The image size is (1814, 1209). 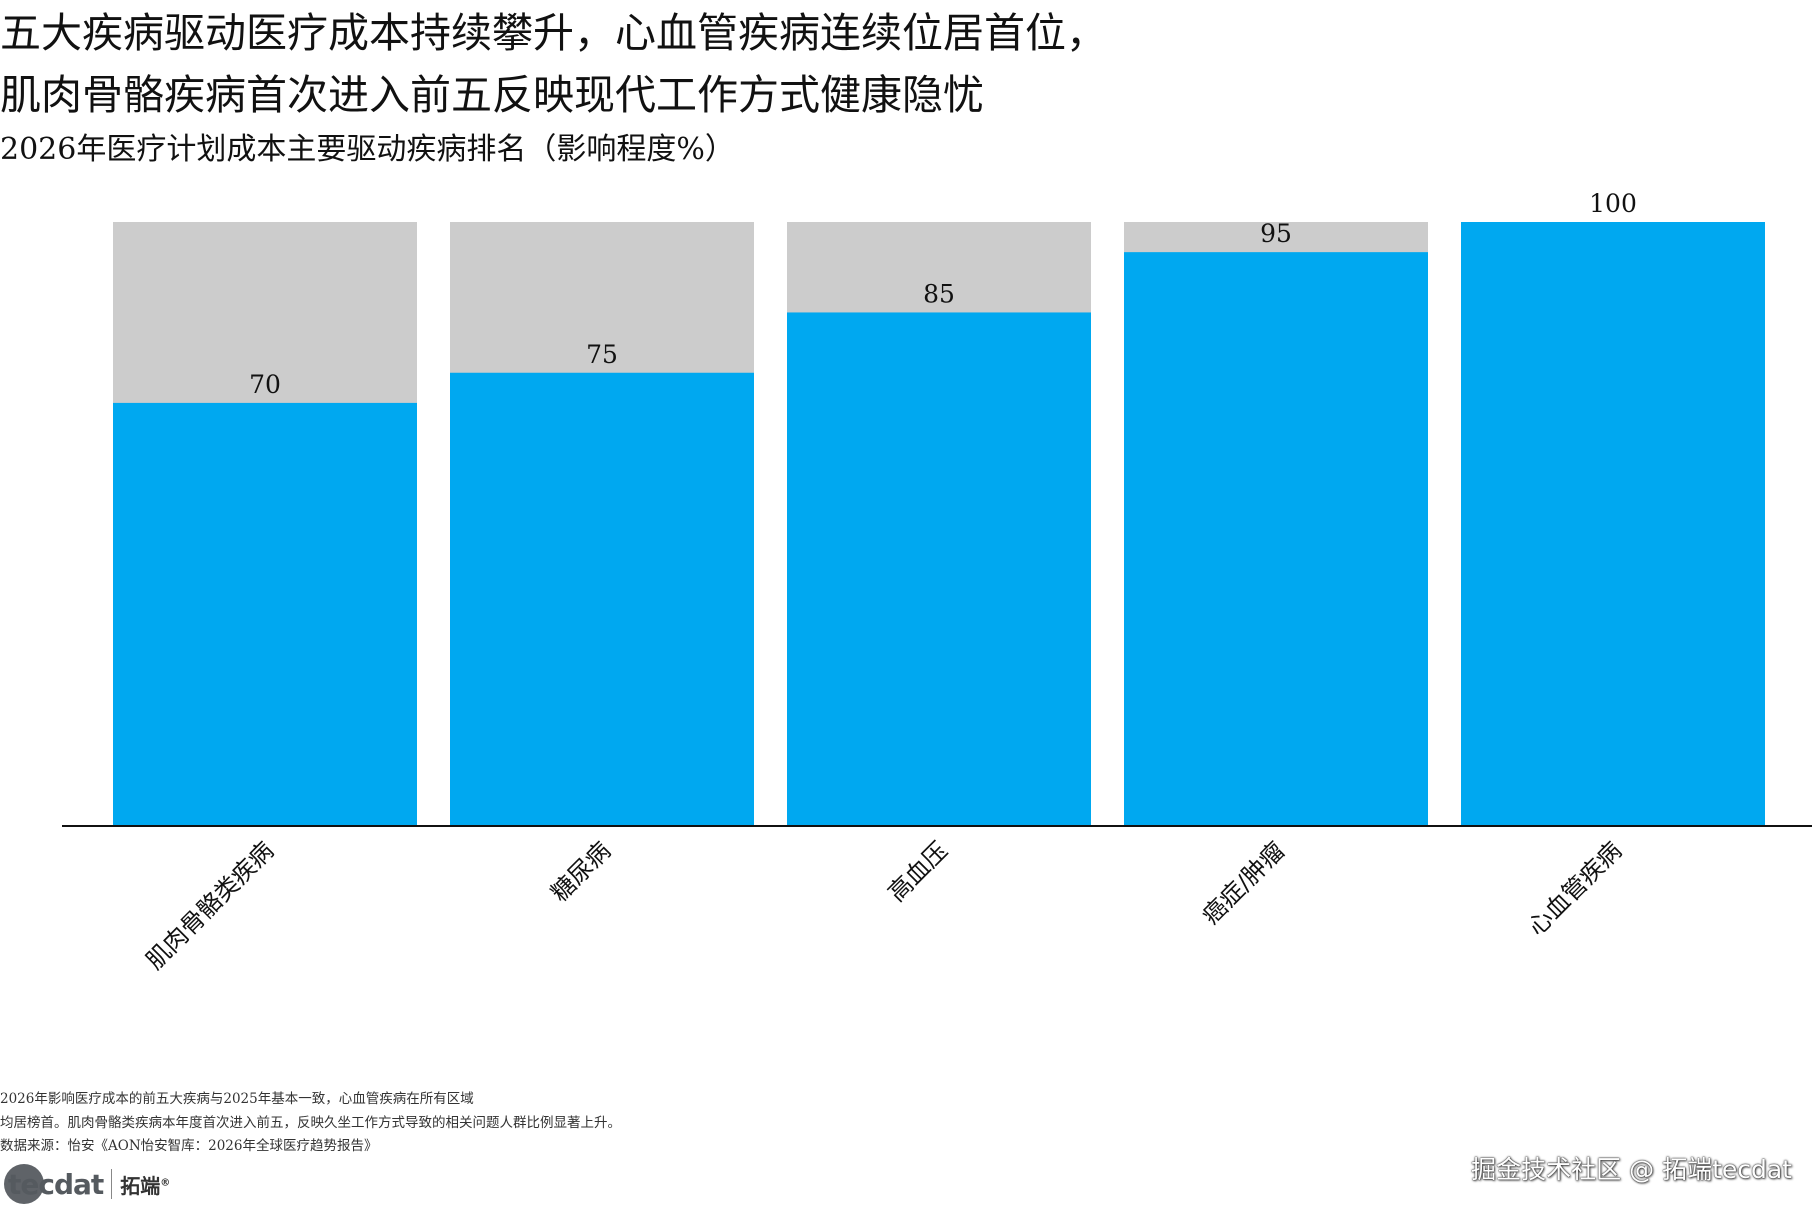 I want to click on x-tick-label: 肌肉骨骼类疾病, so click(x=210, y=905).